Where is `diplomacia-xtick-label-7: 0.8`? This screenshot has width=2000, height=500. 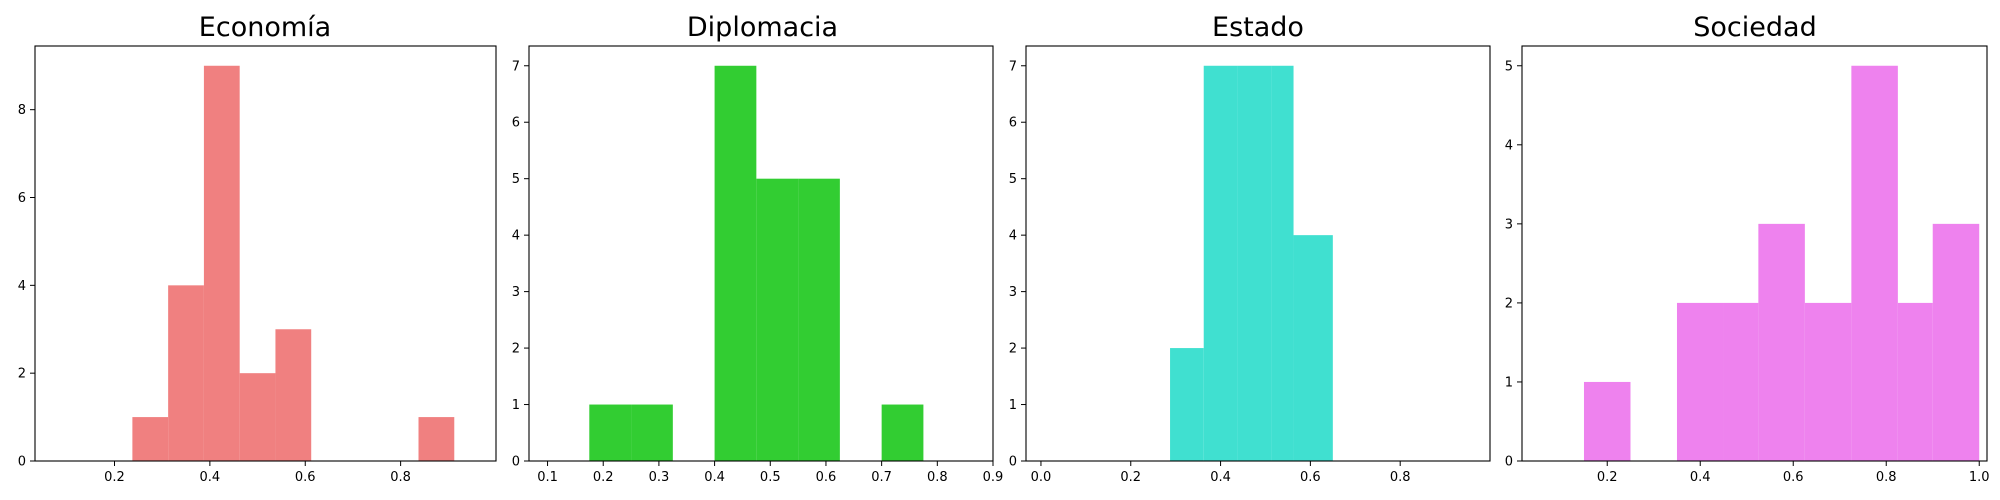
diplomacia-xtick-label-7: 0.8 is located at coordinates (937, 477).